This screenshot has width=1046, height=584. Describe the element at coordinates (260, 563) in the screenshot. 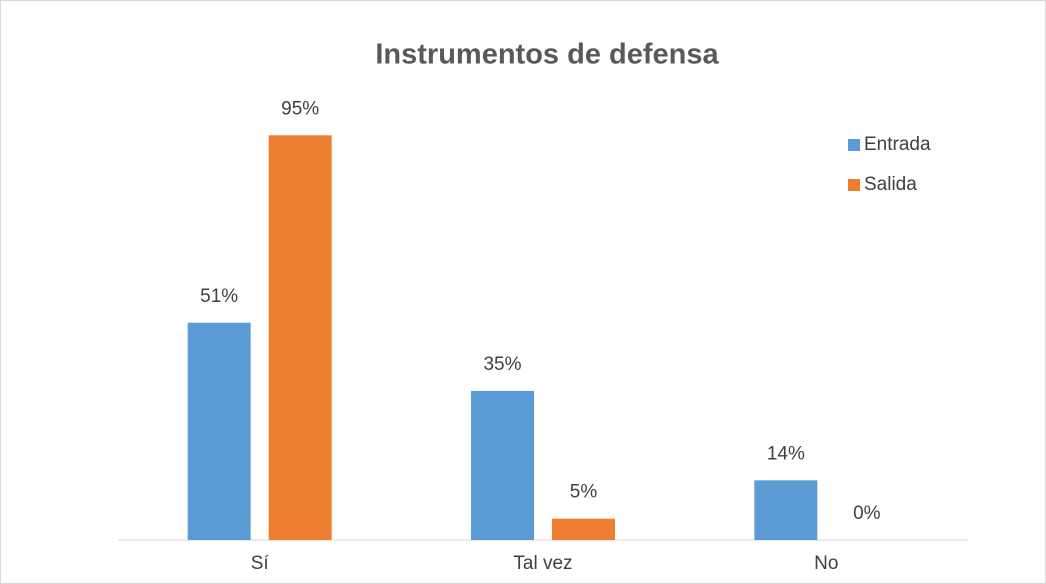

I see `x-tick-label: Sí` at that location.